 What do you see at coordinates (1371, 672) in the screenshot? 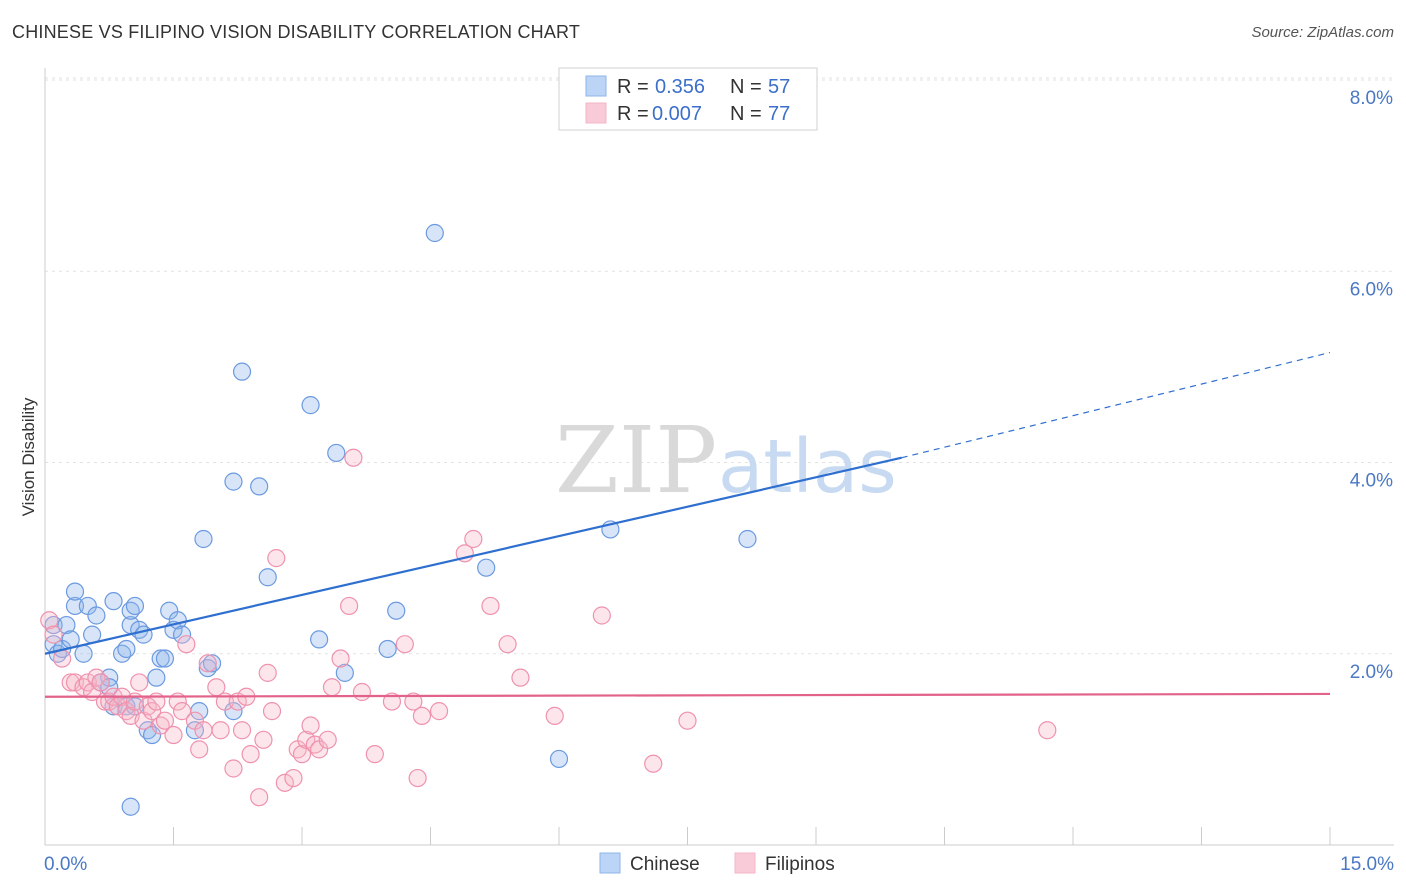
I see `y-tick-label: 2.0%` at bounding box center [1371, 672].